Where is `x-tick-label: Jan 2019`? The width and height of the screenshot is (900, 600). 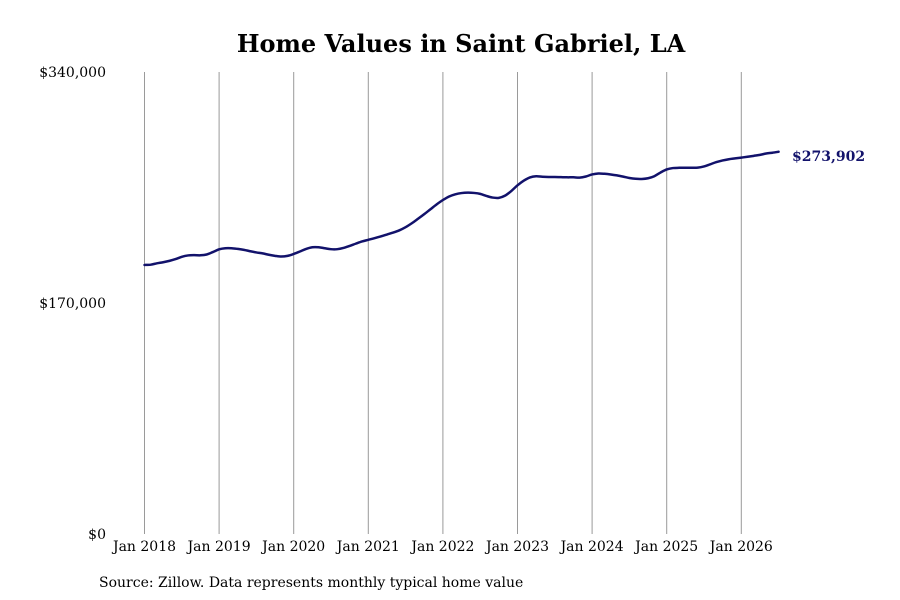
x-tick-label: Jan 2019 is located at coordinates (218, 547).